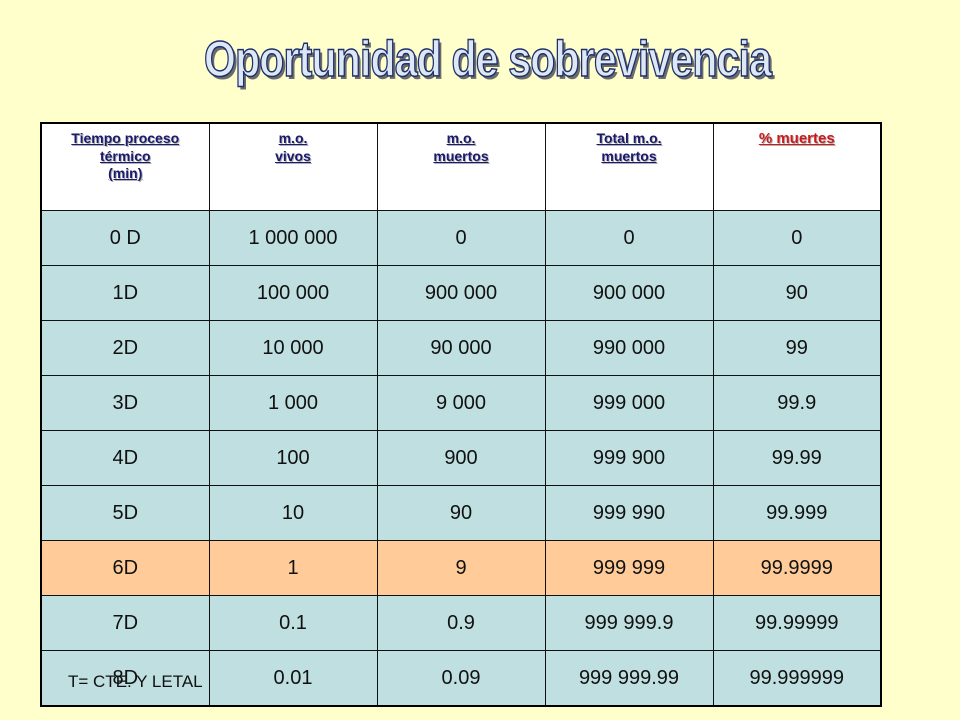 The height and width of the screenshot is (720, 960). I want to click on table-row: 2D 10 000 90 000 990 000 99, so click(461, 348).